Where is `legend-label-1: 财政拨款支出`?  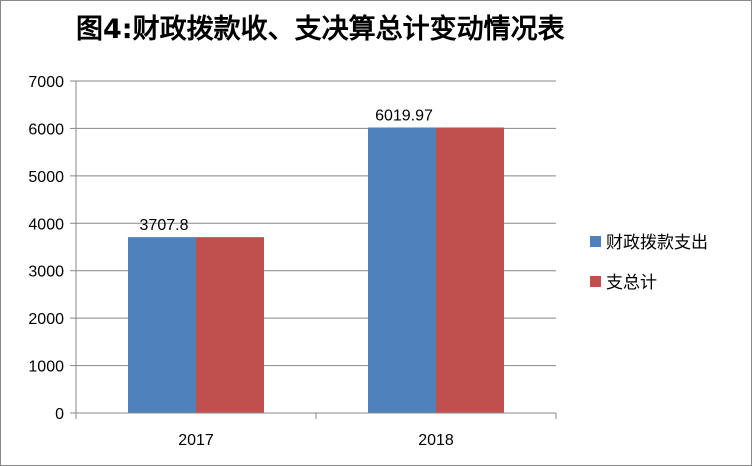 legend-label-1: 财政拨款支出 is located at coordinates (657, 243).